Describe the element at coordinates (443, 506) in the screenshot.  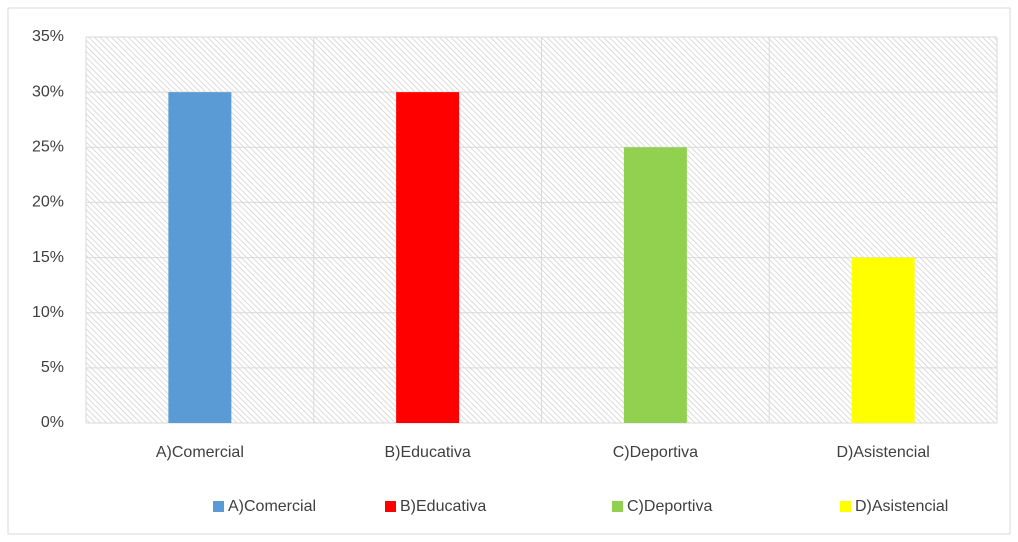
I see `legend-label: B)Educativa` at that location.